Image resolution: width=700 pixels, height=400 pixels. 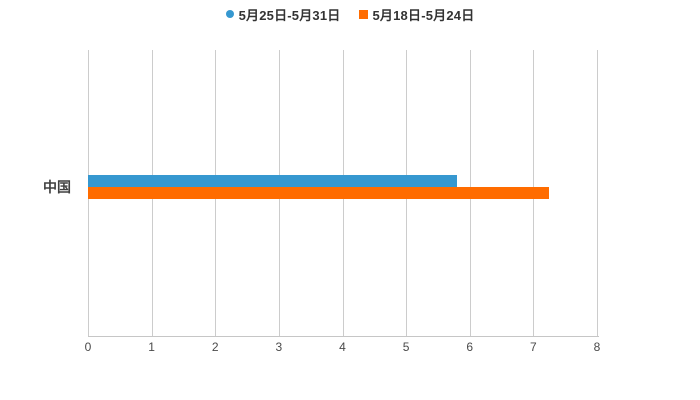 What do you see at coordinates (57, 187) in the screenshot?
I see `y-axis-category-label: 中国` at bounding box center [57, 187].